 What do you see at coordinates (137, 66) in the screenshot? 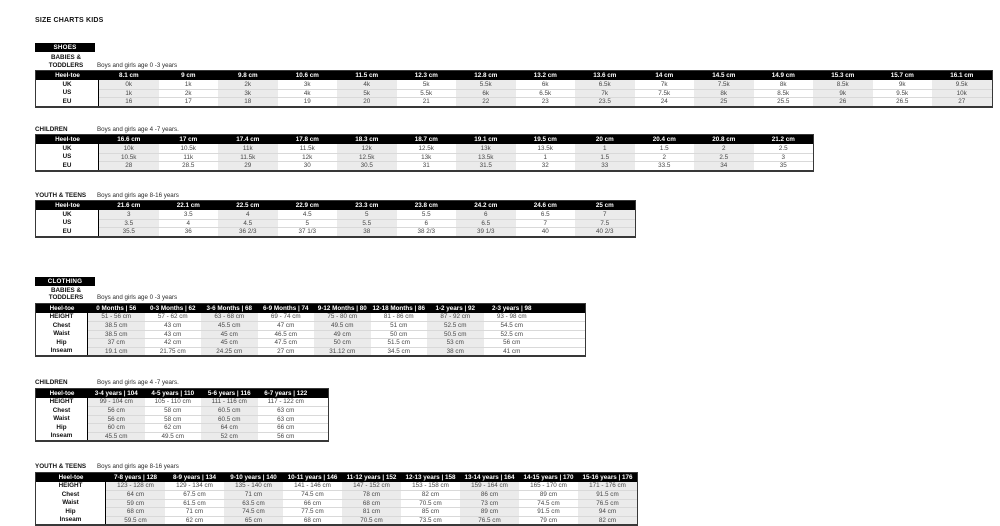
I see `shoes-babies-age-range: Boys and girls age 0 -3 years` at bounding box center [137, 66].